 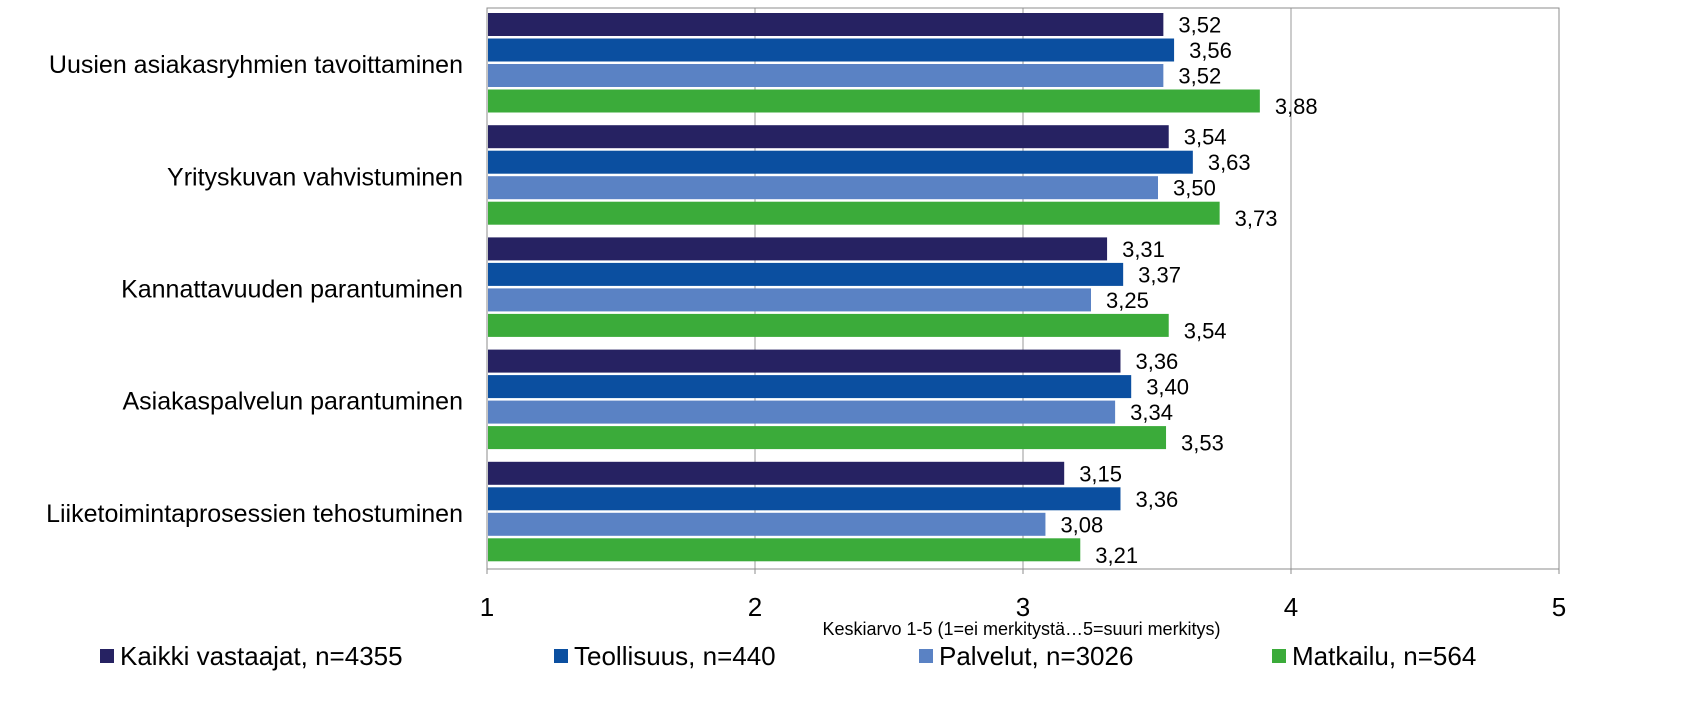 I want to click on value-label: 3,15, so click(x=1100, y=473).